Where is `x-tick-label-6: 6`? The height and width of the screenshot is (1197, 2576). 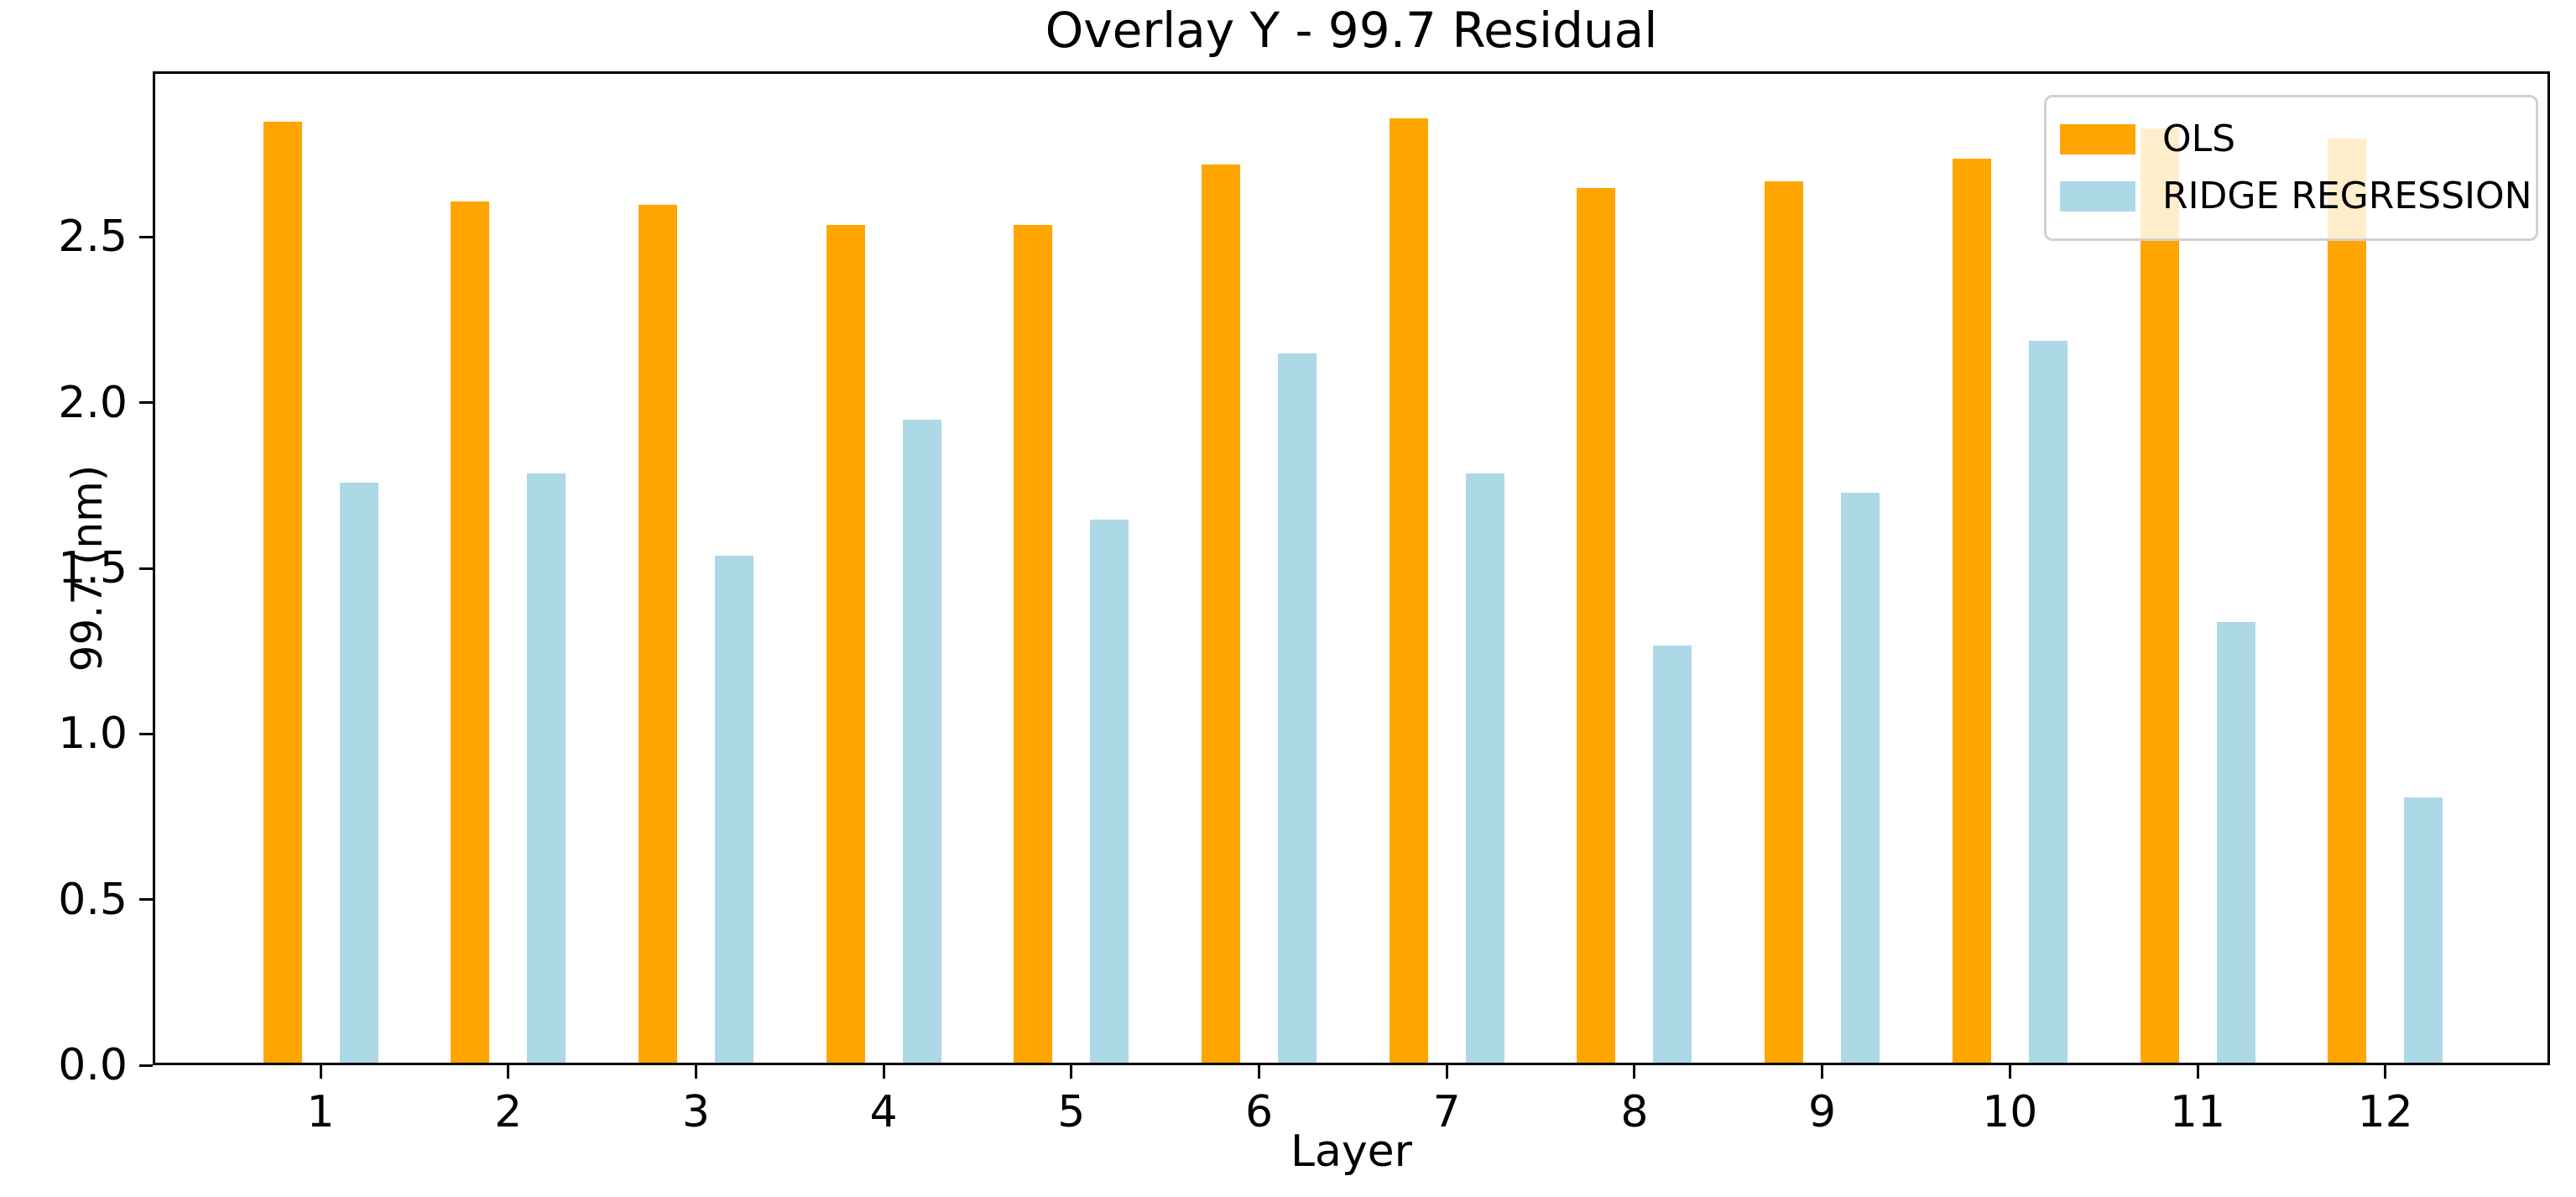
x-tick-label-6: 6 is located at coordinates (1259, 1112).